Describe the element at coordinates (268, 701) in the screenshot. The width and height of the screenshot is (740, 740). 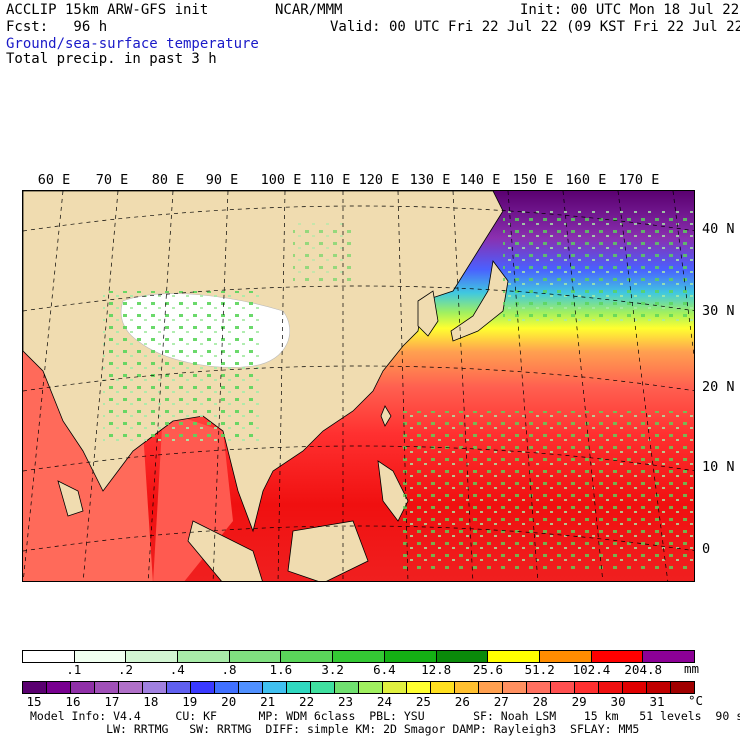
I see `sst-tick-label: 21` at that location.